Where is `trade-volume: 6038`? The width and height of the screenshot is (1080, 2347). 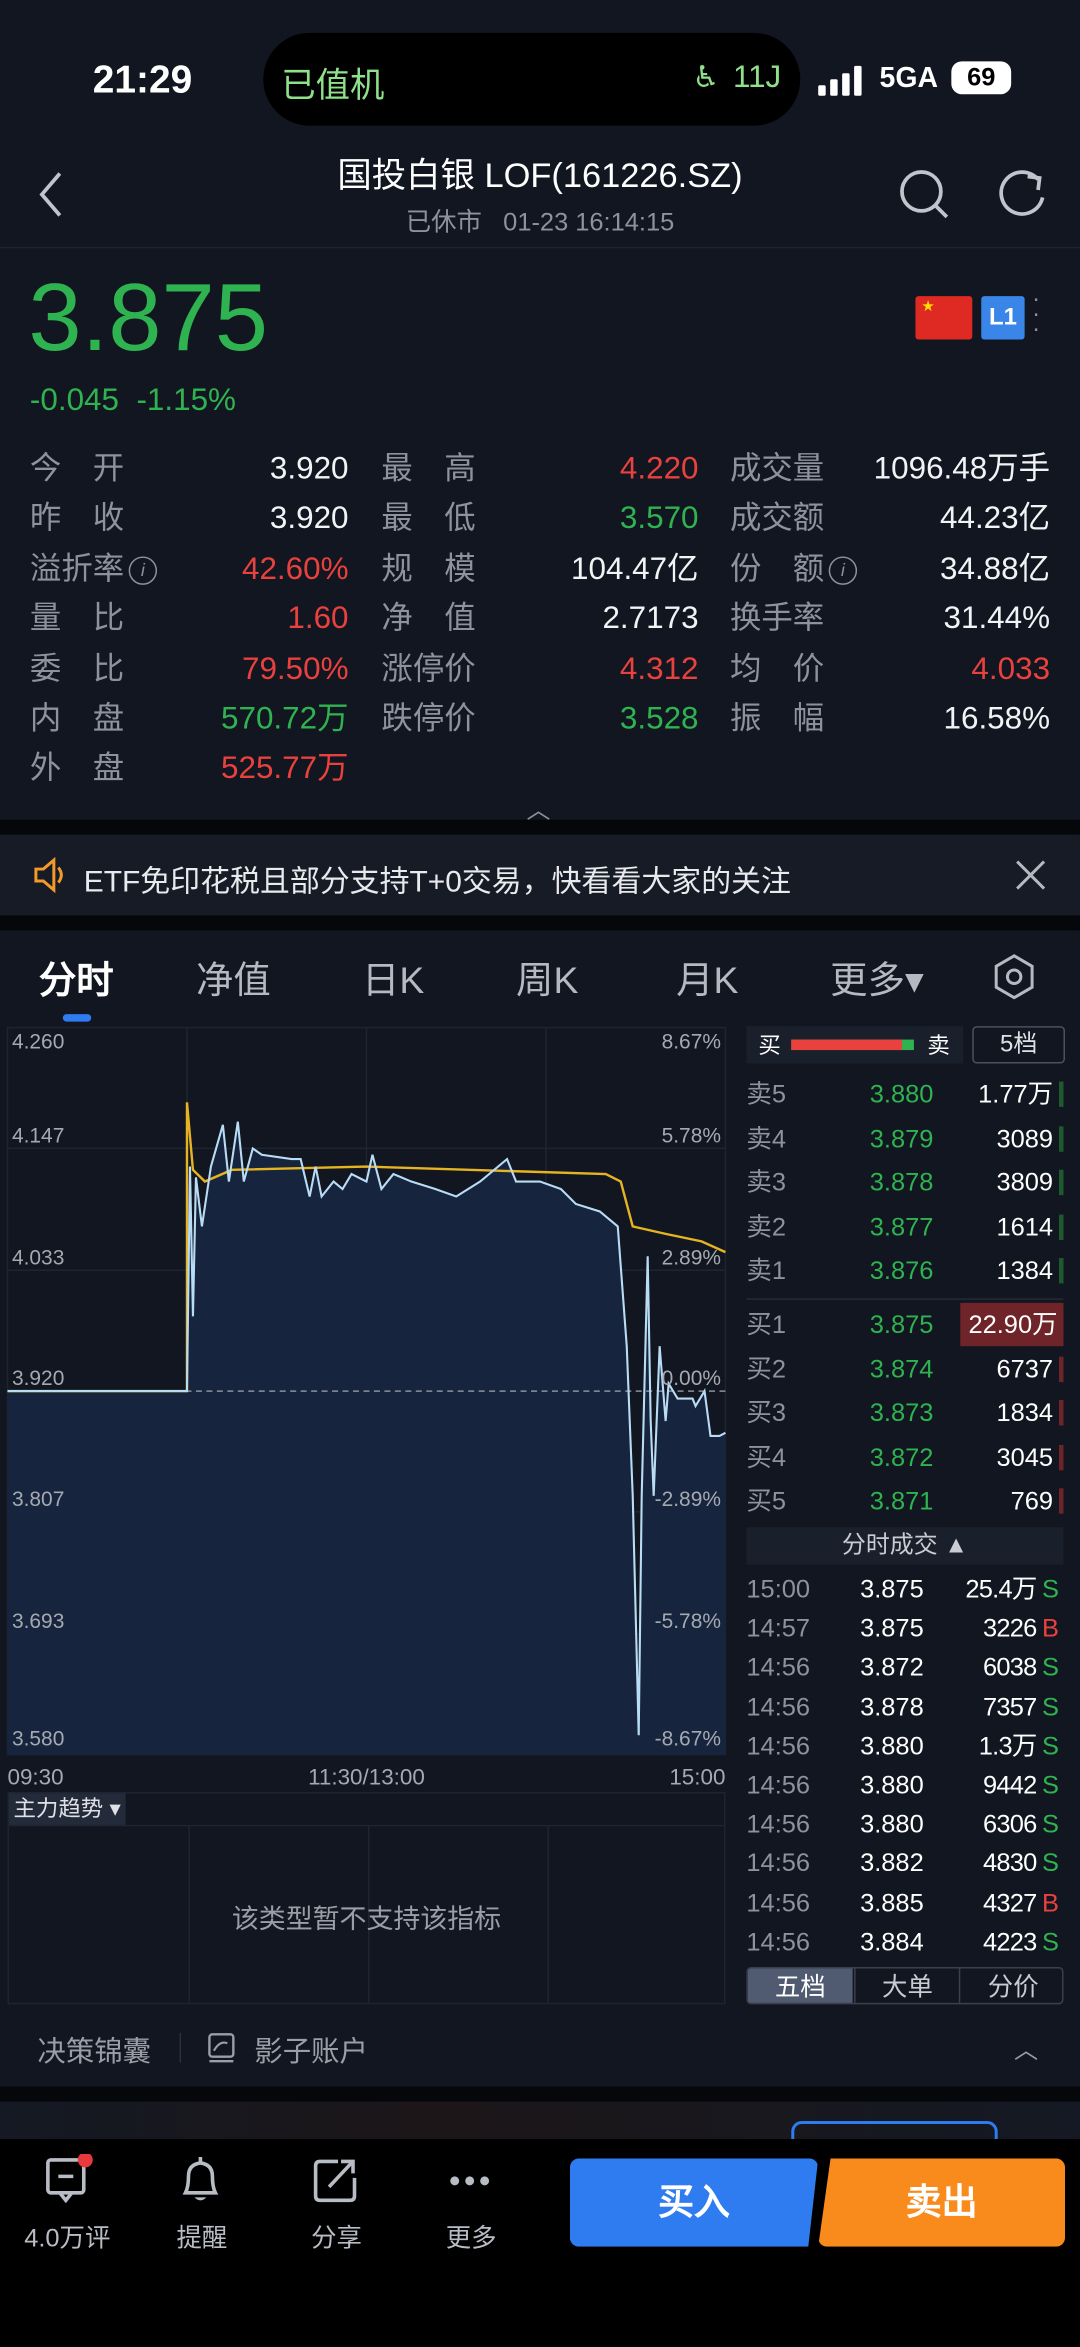
trade-volume: 6038 is located at coordinates (1009, 1667).